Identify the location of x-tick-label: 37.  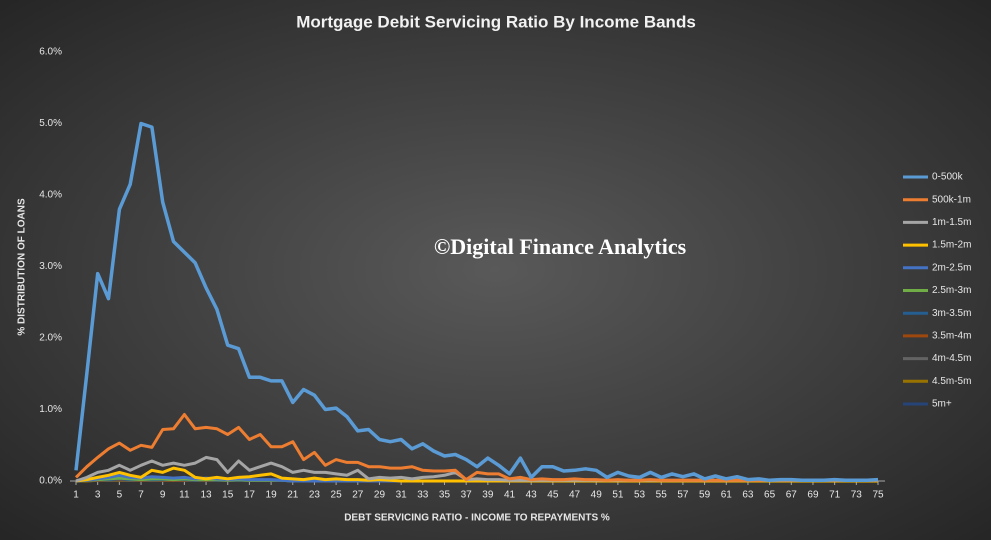
(467, 495).